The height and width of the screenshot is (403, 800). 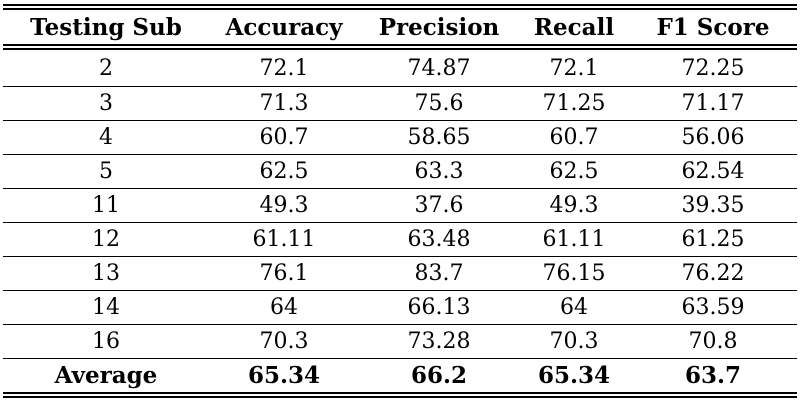 I want to click on cell-testing-sub: 12, so click(x=106, y=239).